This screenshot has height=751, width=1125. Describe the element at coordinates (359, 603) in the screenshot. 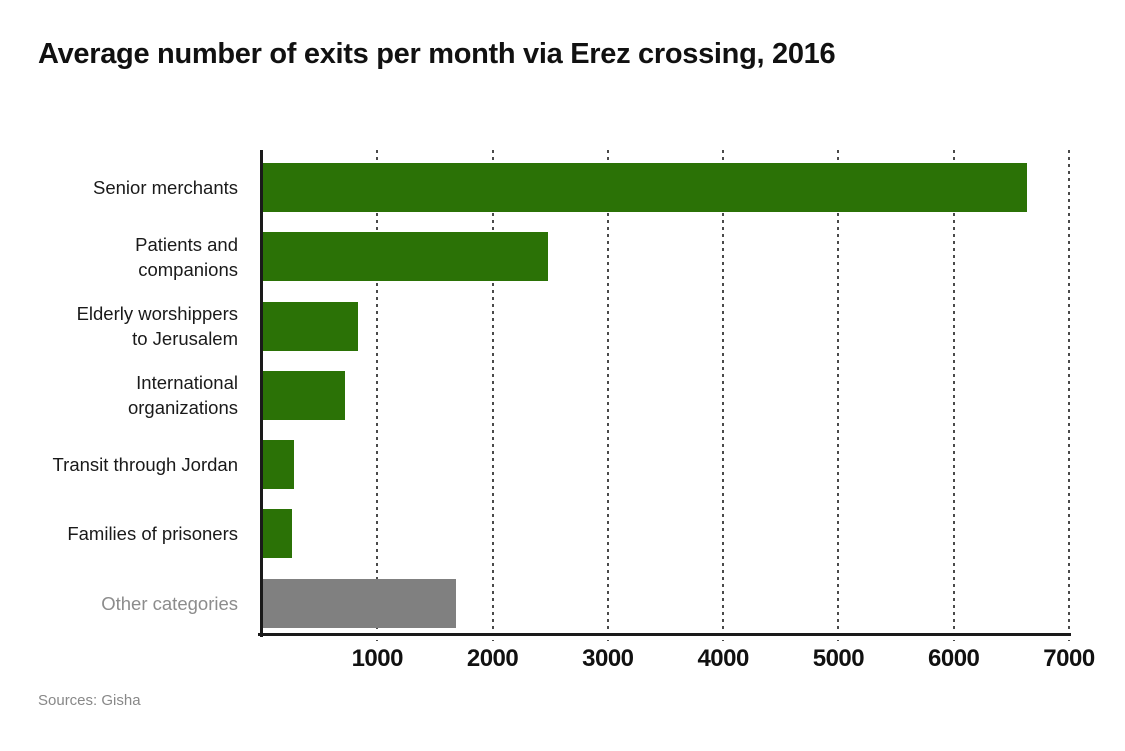

I see `bar-other-categories` at that location.